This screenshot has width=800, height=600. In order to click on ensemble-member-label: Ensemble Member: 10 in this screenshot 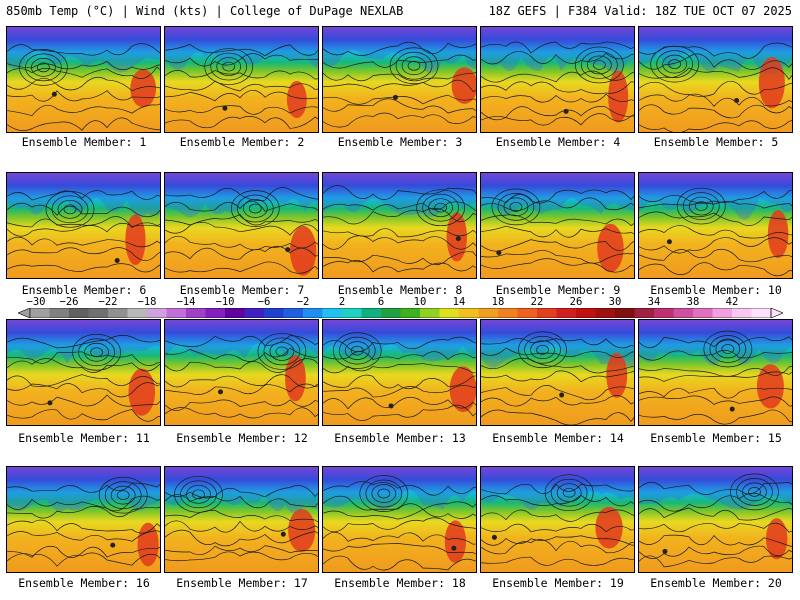, I will do `click(716, 290)`.